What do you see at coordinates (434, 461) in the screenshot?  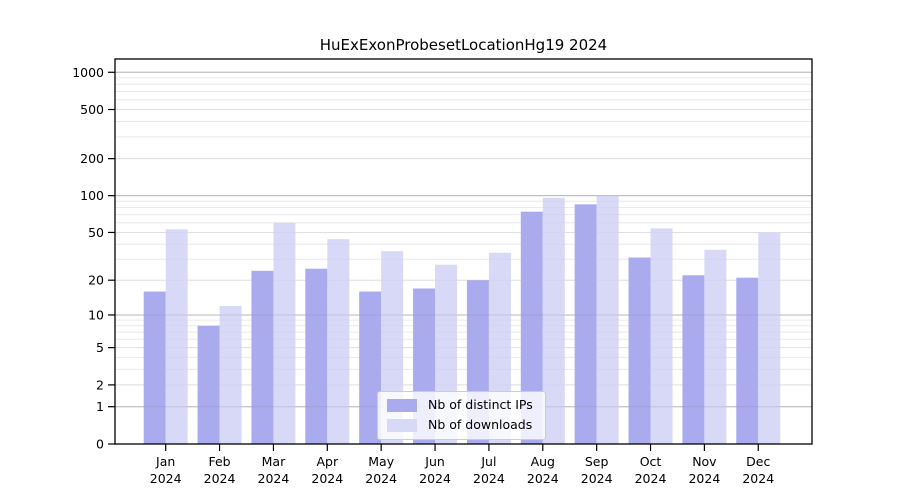 I see `x-tick-label-month: Jun` at bounding box center [434, 461].